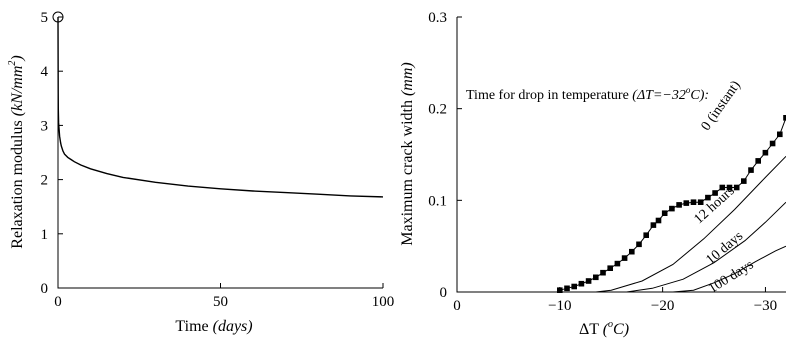  I want to click on left-x-tick-label: 100, so click(383, 302).